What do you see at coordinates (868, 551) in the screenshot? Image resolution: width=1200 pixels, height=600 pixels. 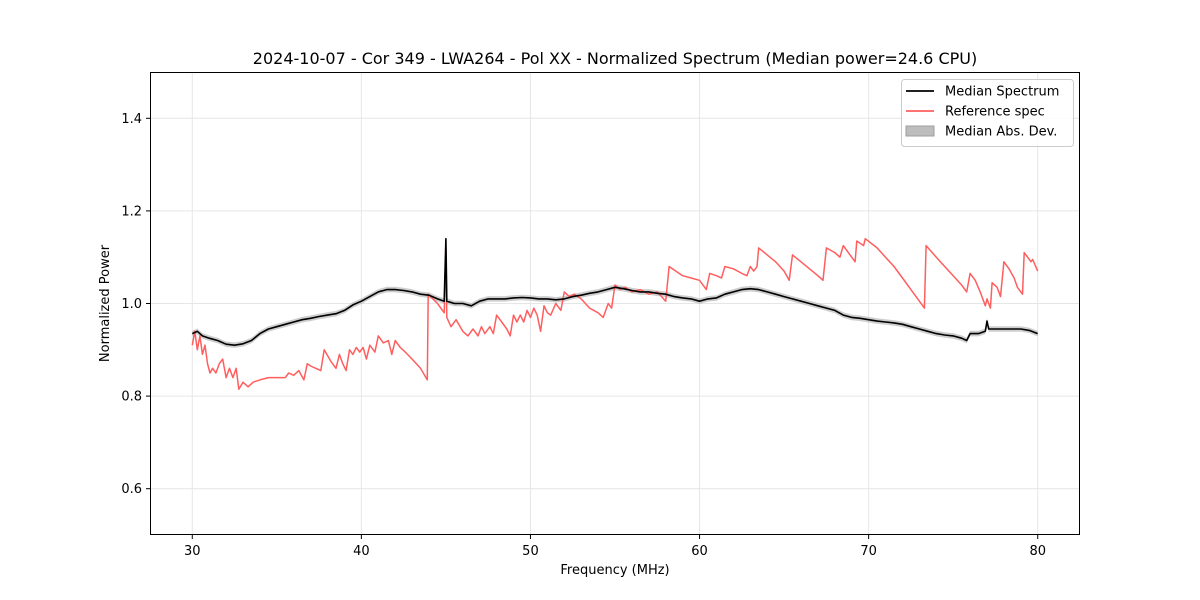 I see `x-tick-label-4: 70` at bounding box center [868, 551].